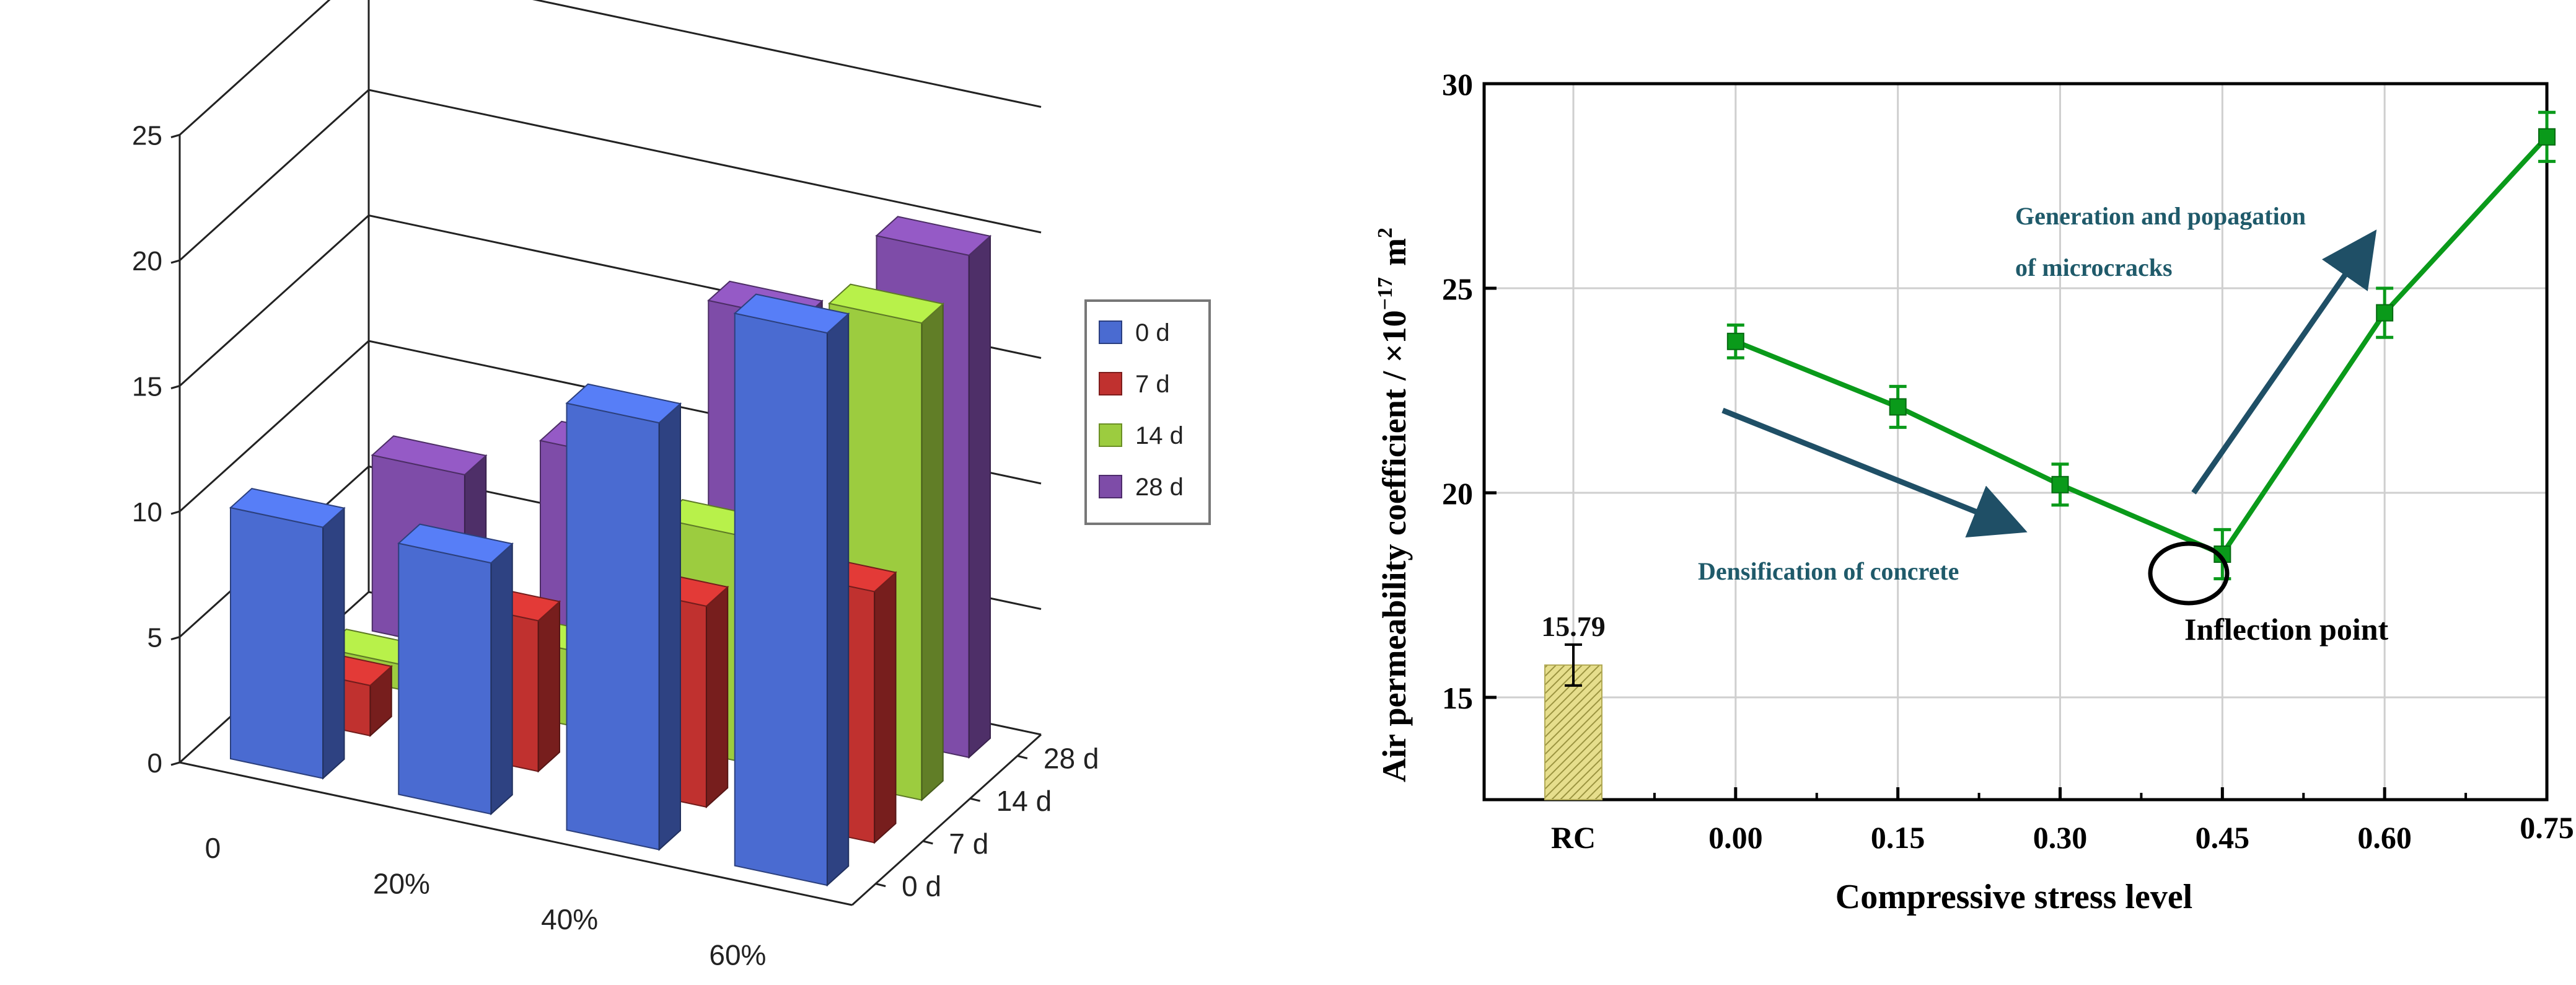  I want to click on line-x-tick-label: 0.60, so click(2384, 837).